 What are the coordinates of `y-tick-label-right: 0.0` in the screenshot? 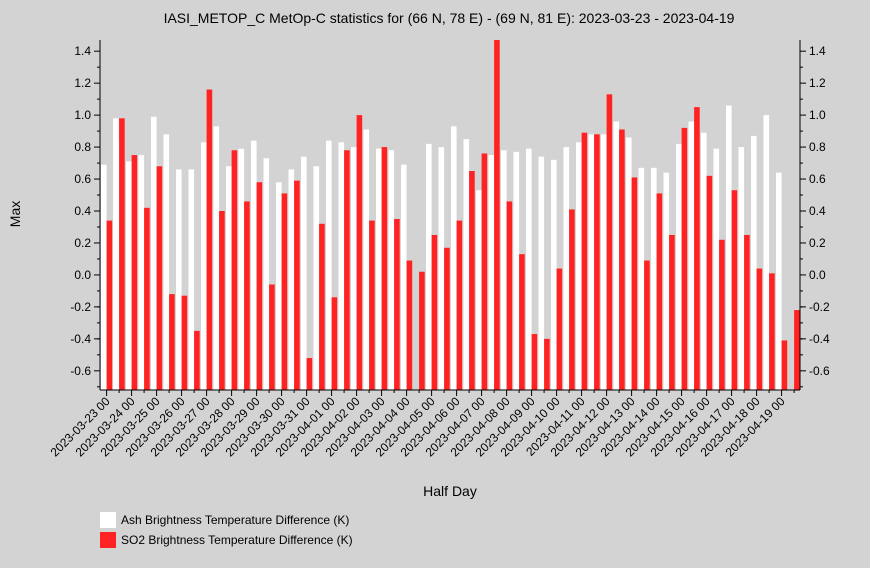 It's located at (817, 275).